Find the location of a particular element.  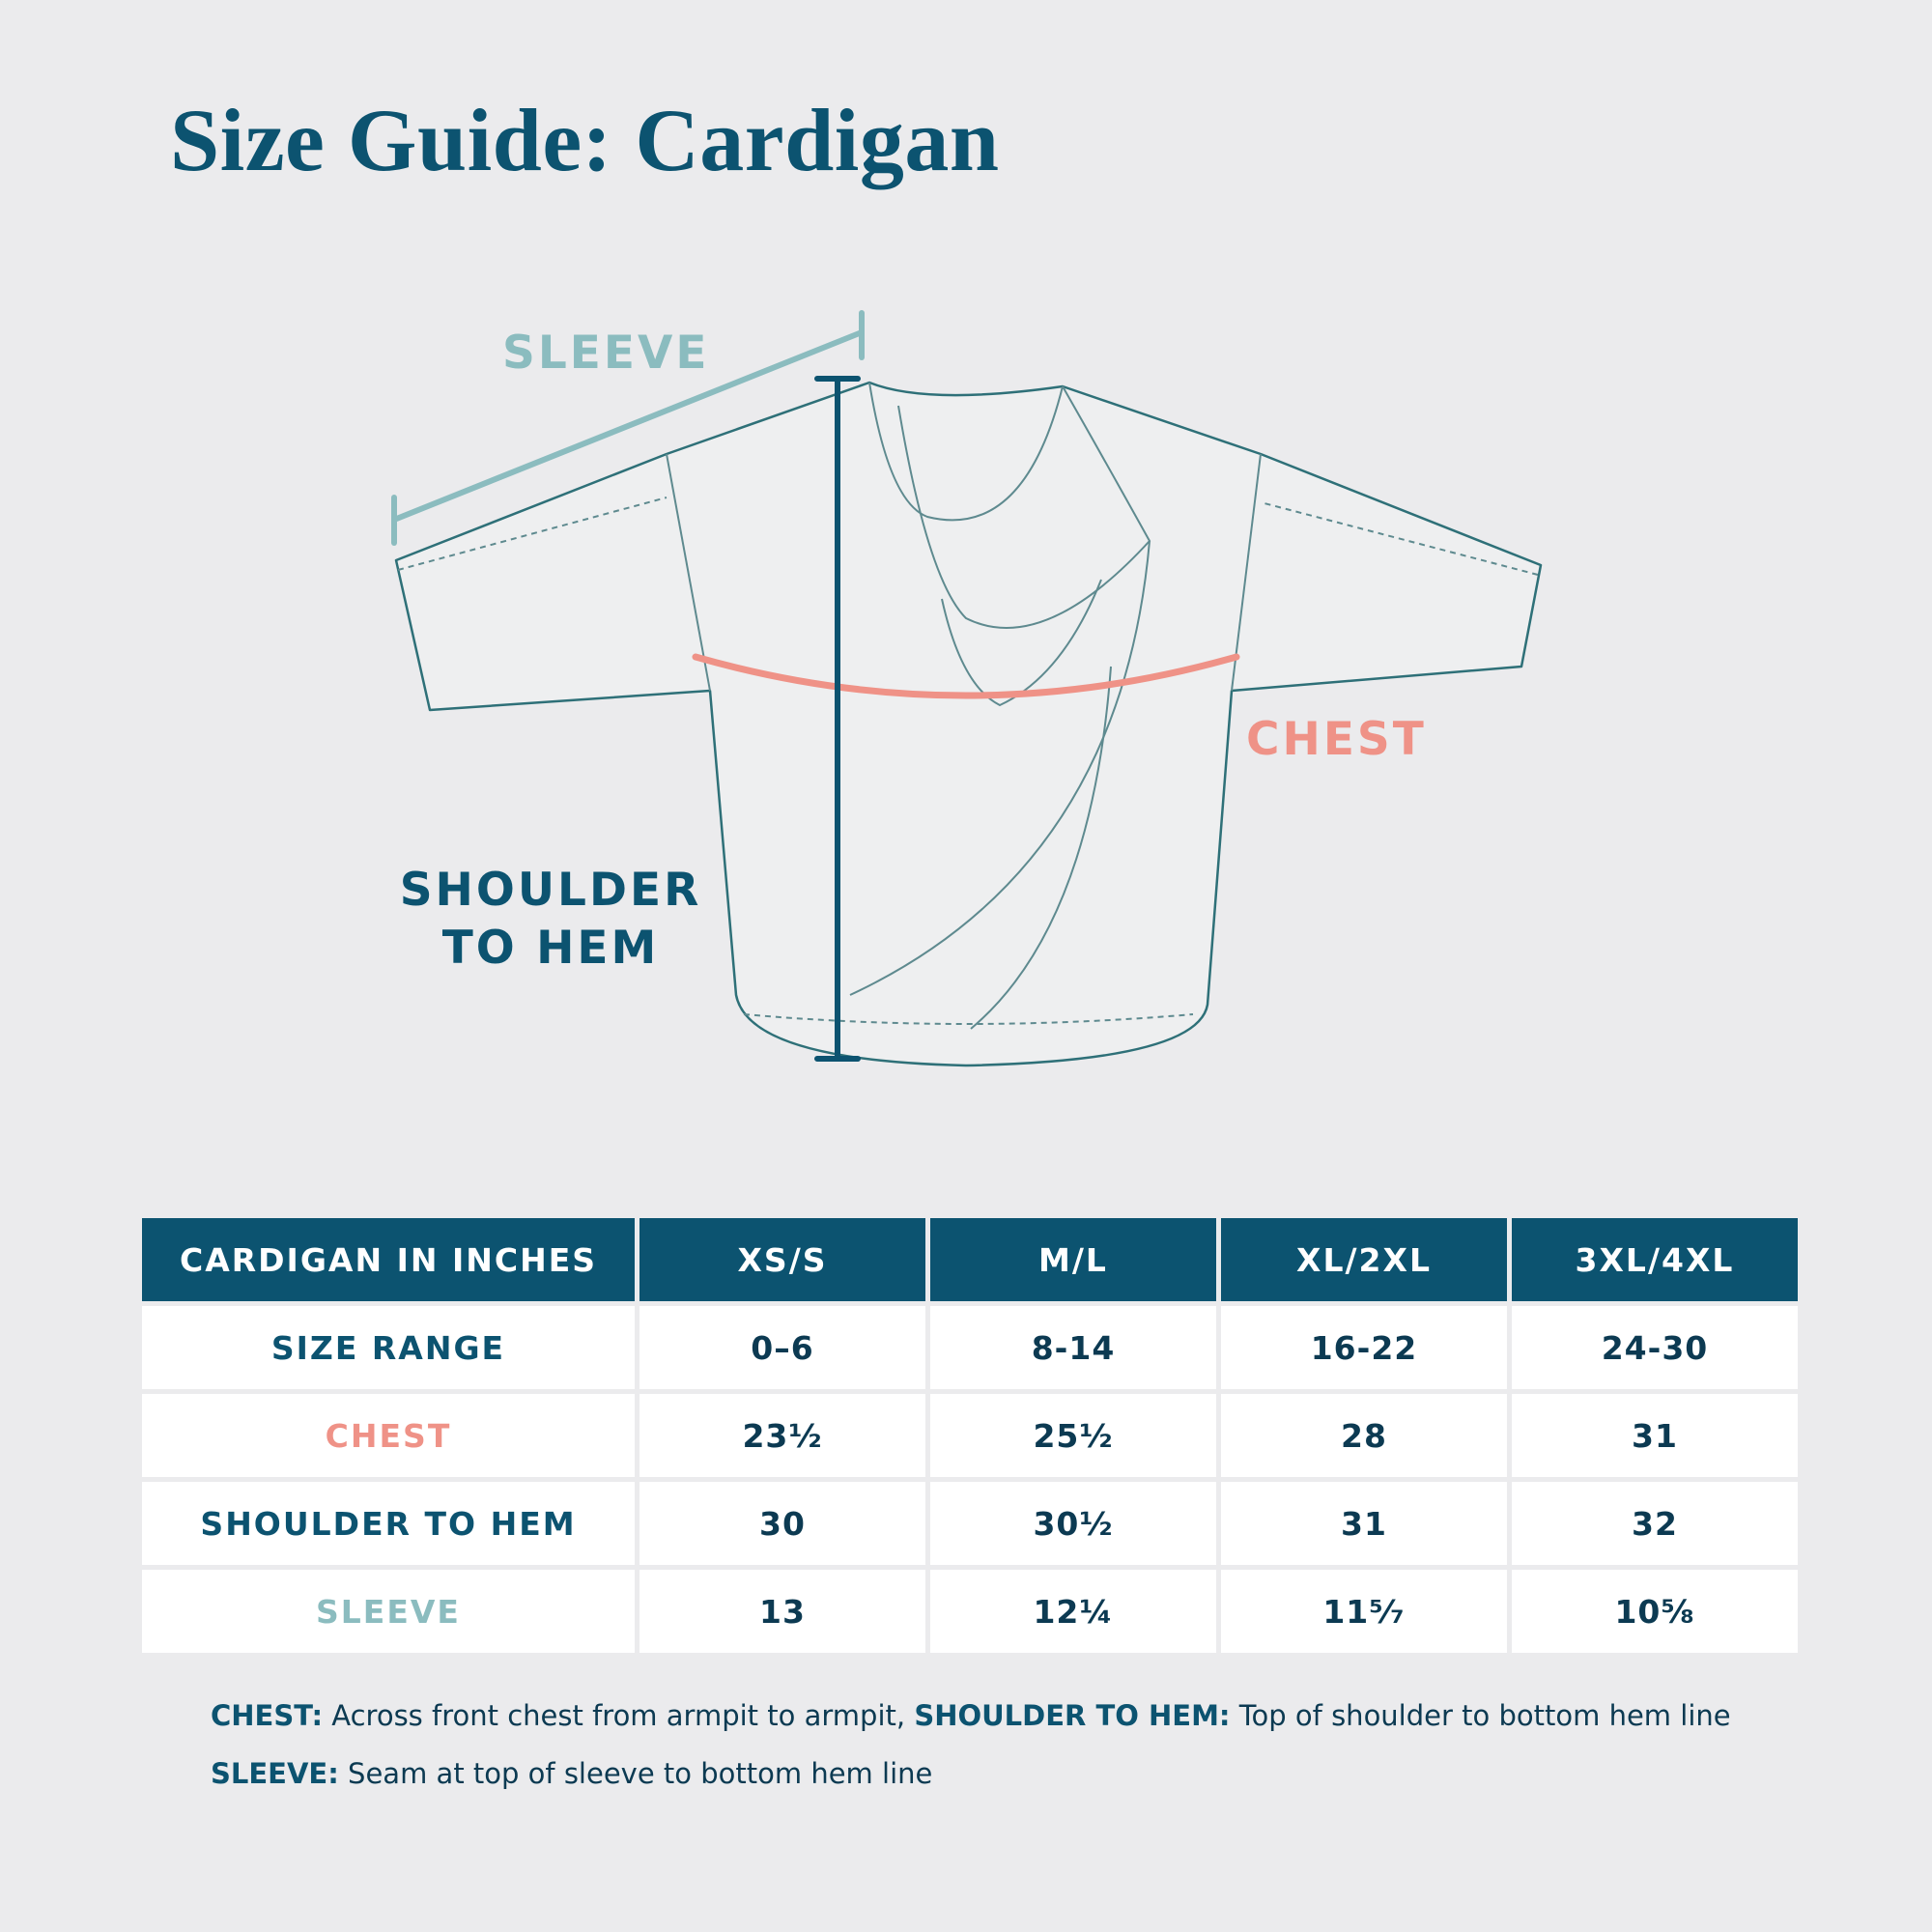

table-row-sleeve: SLEEVE 13 12¼ 11⁵⁄₇ 10⅝ is located at coordinates (970, 1611).